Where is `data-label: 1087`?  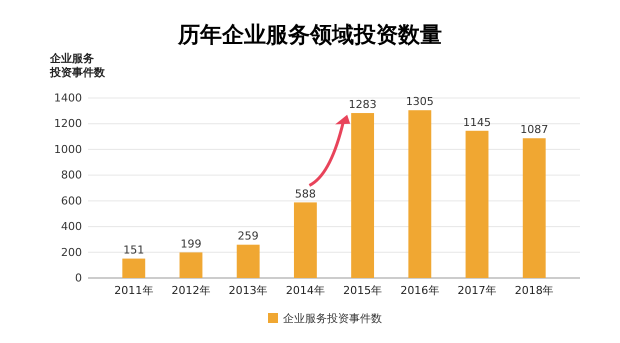
data-label: 1087 is located at coordinates (534, 129).